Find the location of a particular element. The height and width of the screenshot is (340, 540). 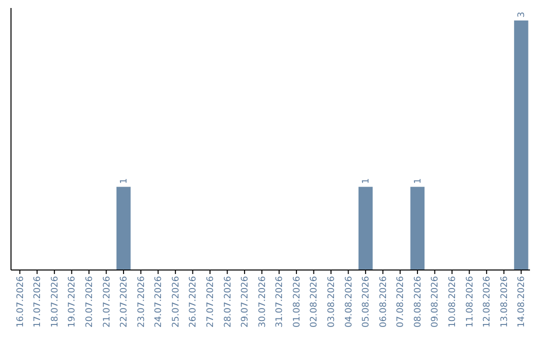

x-tick-label: 10.08.2026 is located at coordinates (453, 302).